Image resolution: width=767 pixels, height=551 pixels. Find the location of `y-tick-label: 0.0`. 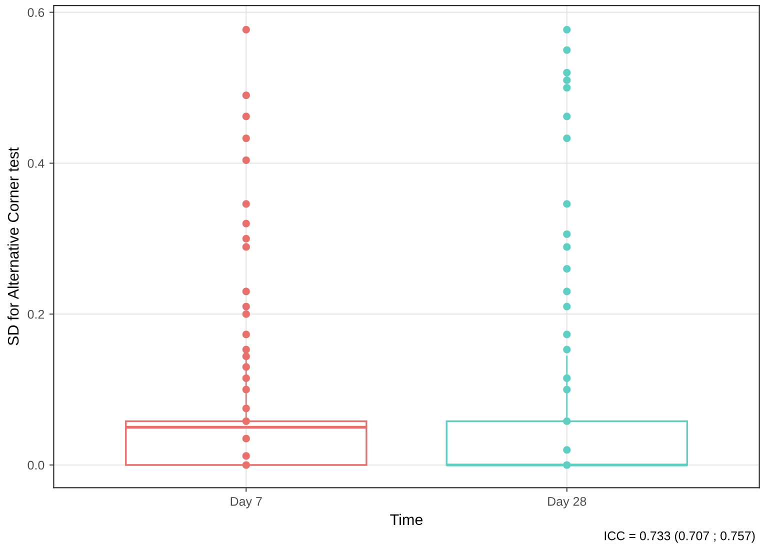

y-tick-label: 0.0 is located at coordinates (36, 465).